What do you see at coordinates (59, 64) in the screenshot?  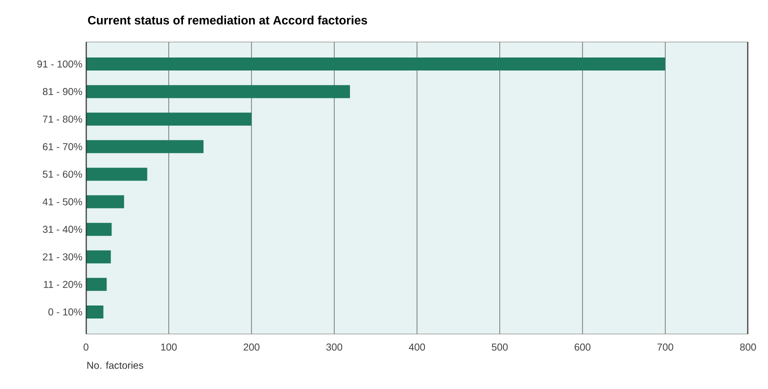 I see `y-tick-label: 91 - 100%` at bounding box center [59, 64].